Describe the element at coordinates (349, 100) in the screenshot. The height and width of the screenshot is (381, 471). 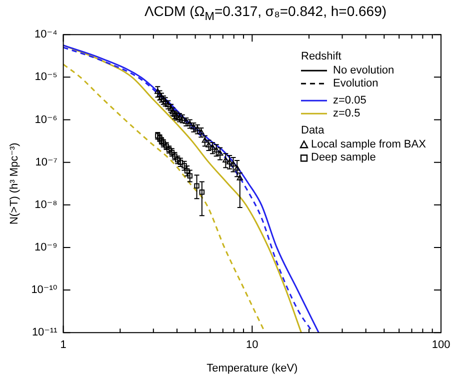
I see `legend-label: z=0.05` at that location.